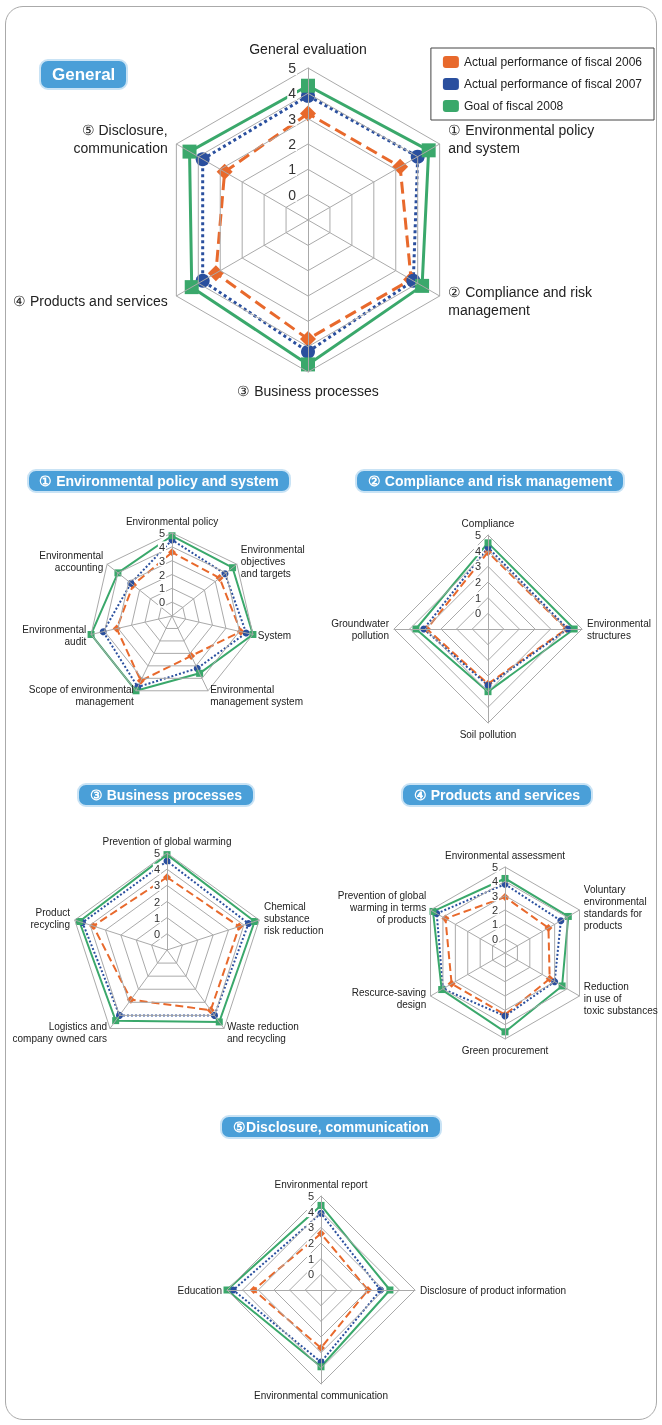 The image size is (662, 1425). Describe the element at coordinates (553, 62) in the screenshot. I see `legend-label: Actual performance of fiscal 2006` at that location.